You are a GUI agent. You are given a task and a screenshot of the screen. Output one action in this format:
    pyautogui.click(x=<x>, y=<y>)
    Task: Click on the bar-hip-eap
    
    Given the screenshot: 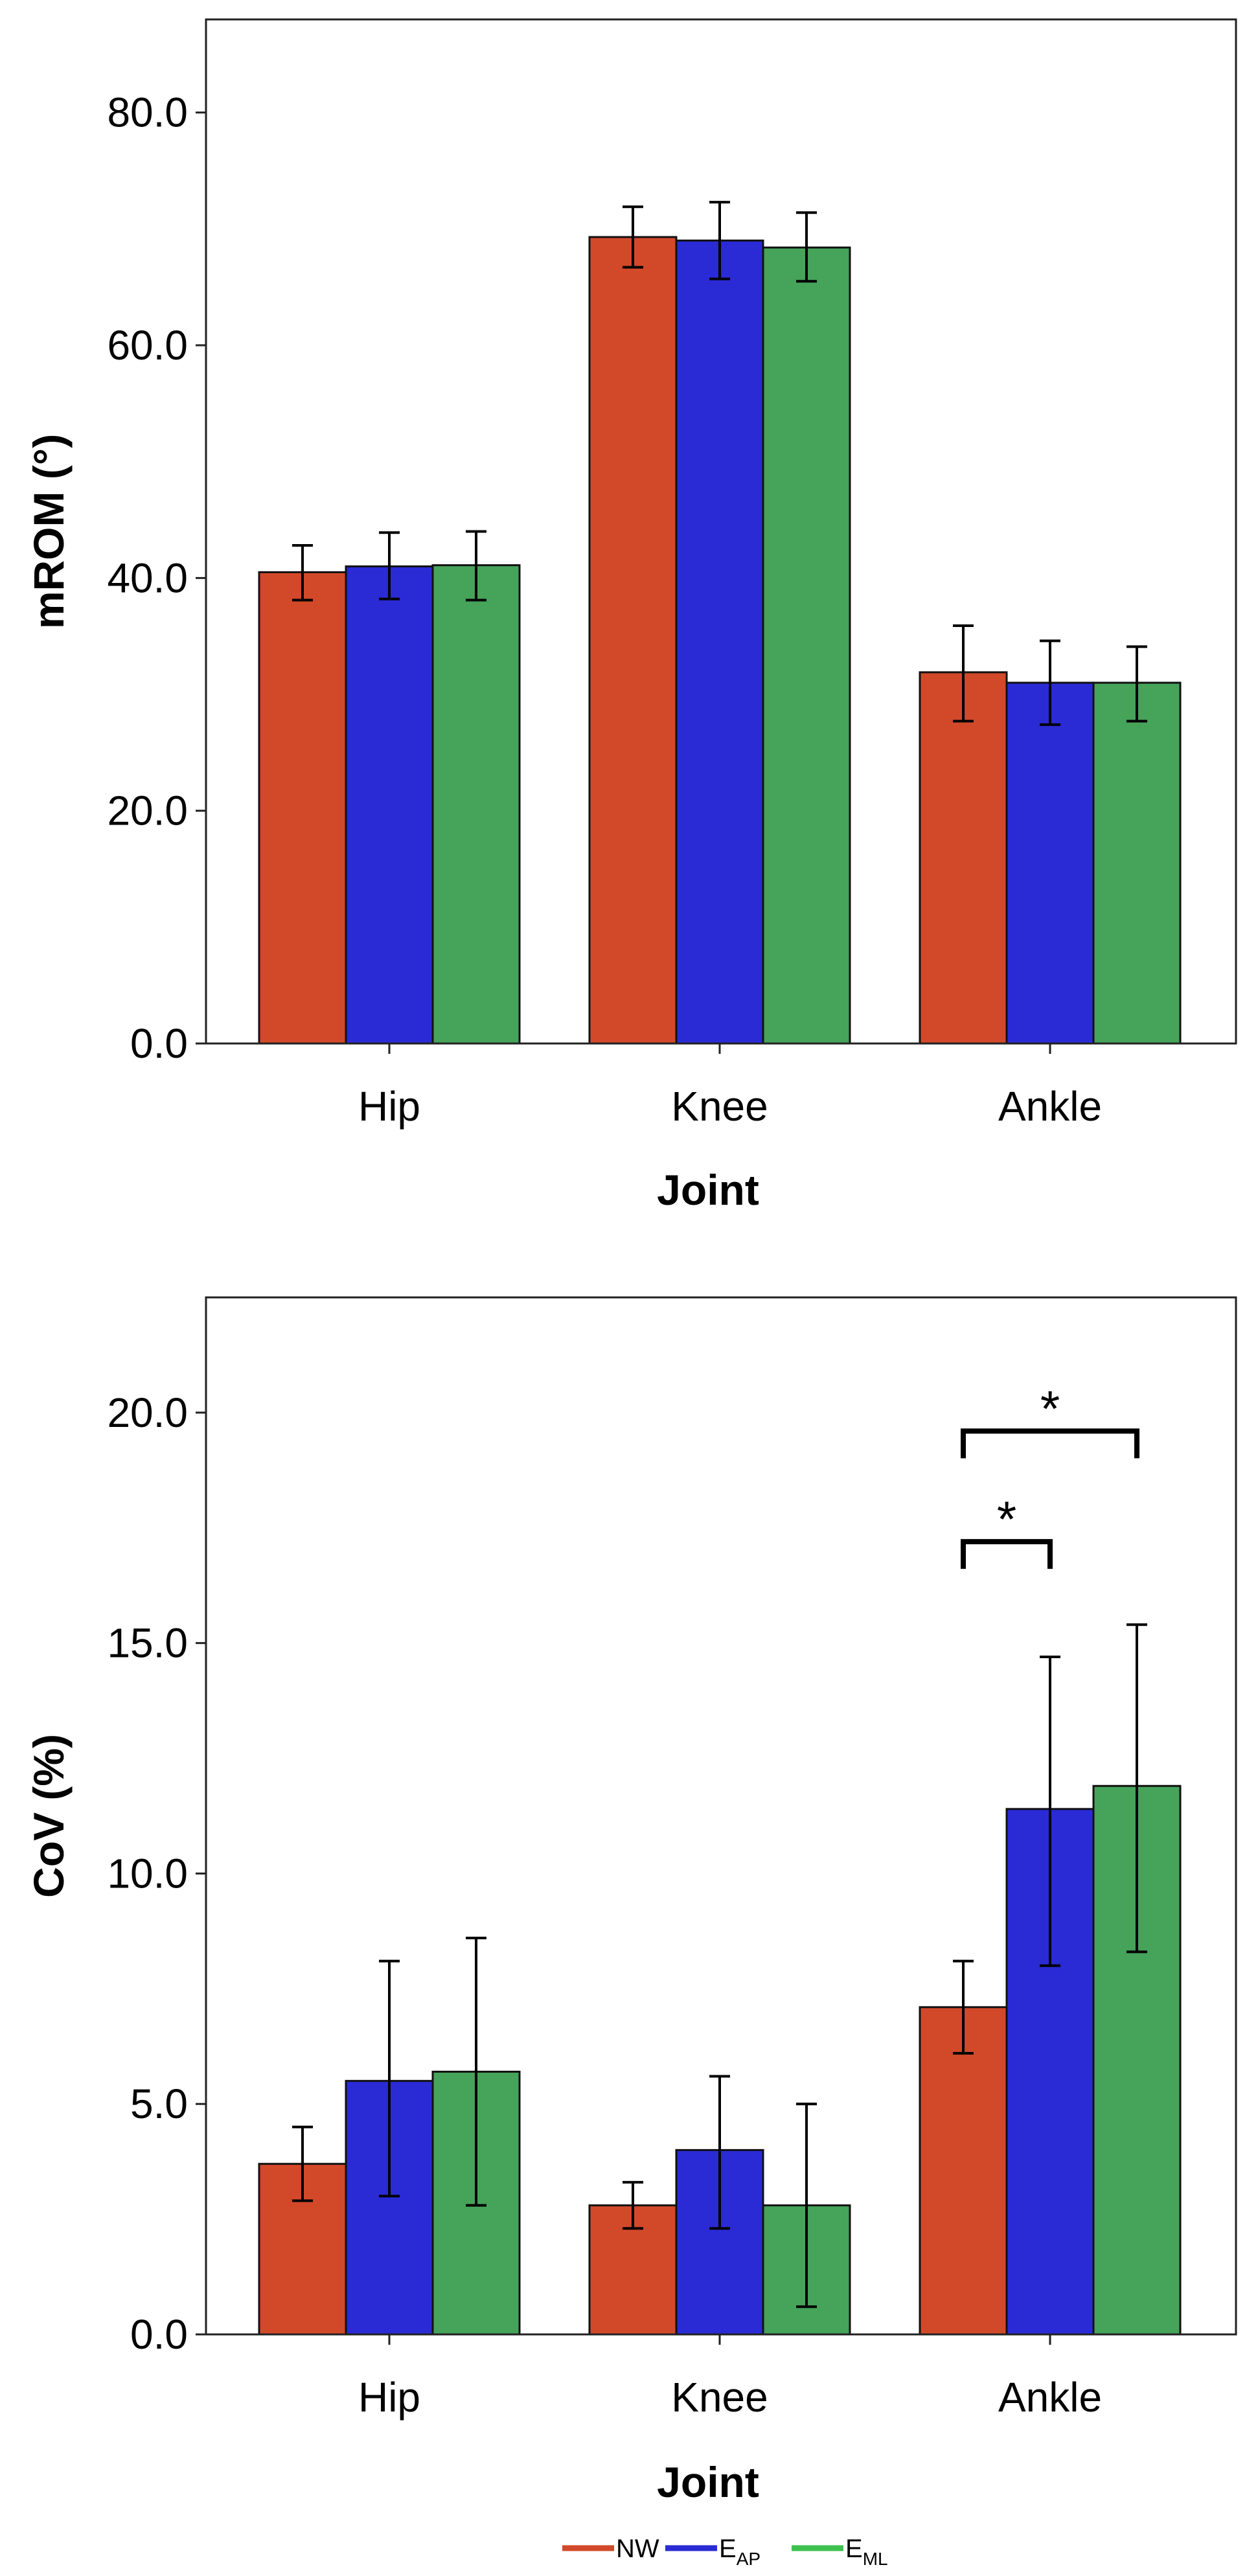 What is the action you would take?
    pyautogui.click(x=389, y=805)
    